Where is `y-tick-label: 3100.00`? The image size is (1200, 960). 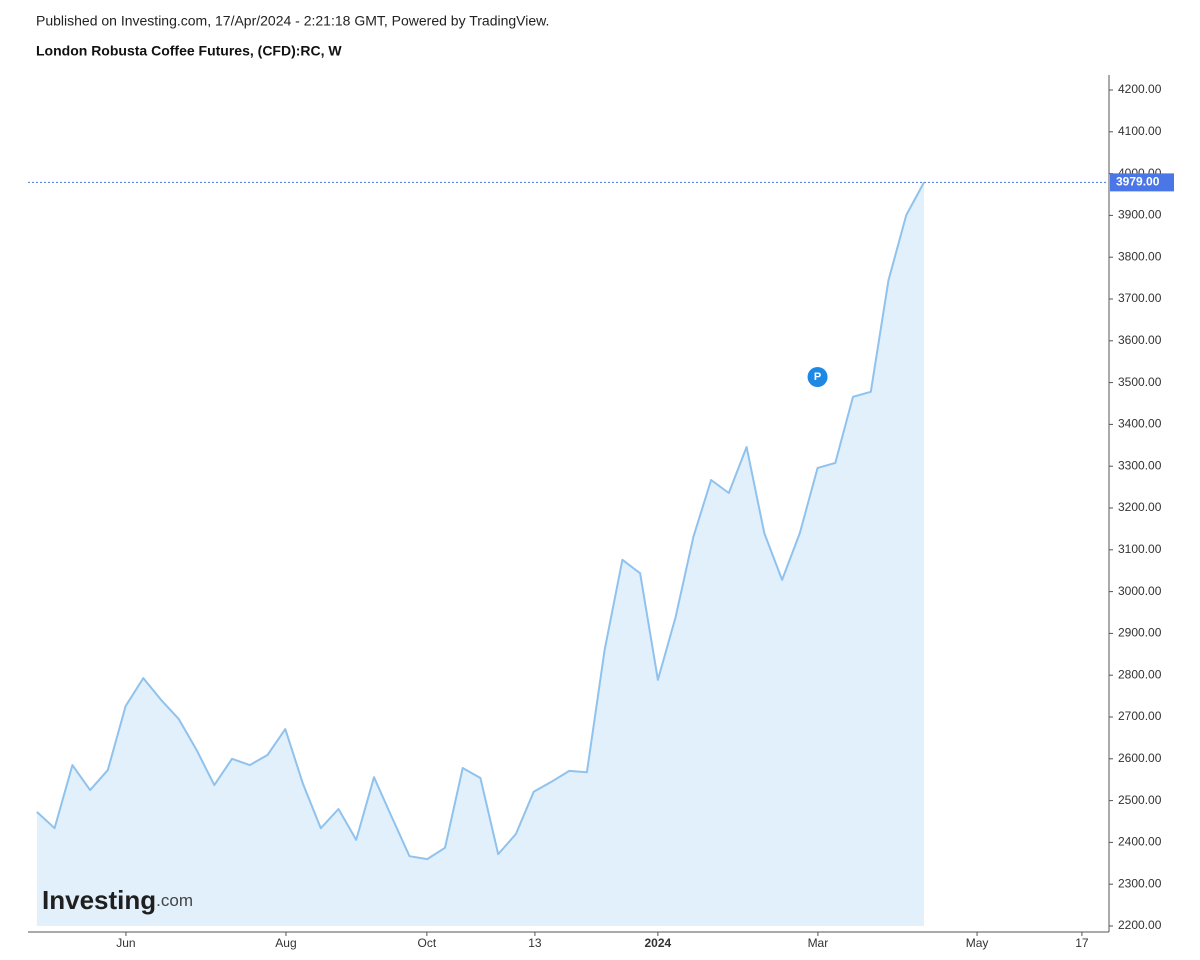 y-tick-label: 3100.00 is located at coordinates (1140, 549).